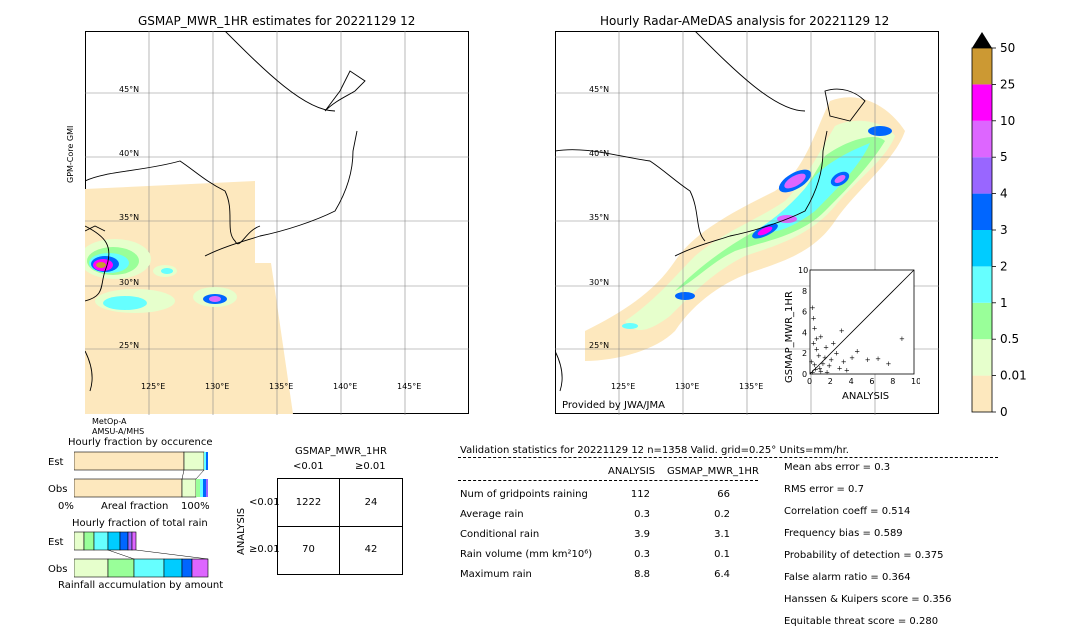  Describe the element at coordinates (345, 386) in the screenshot. I see `left-lon-140: 140°E` at that location.